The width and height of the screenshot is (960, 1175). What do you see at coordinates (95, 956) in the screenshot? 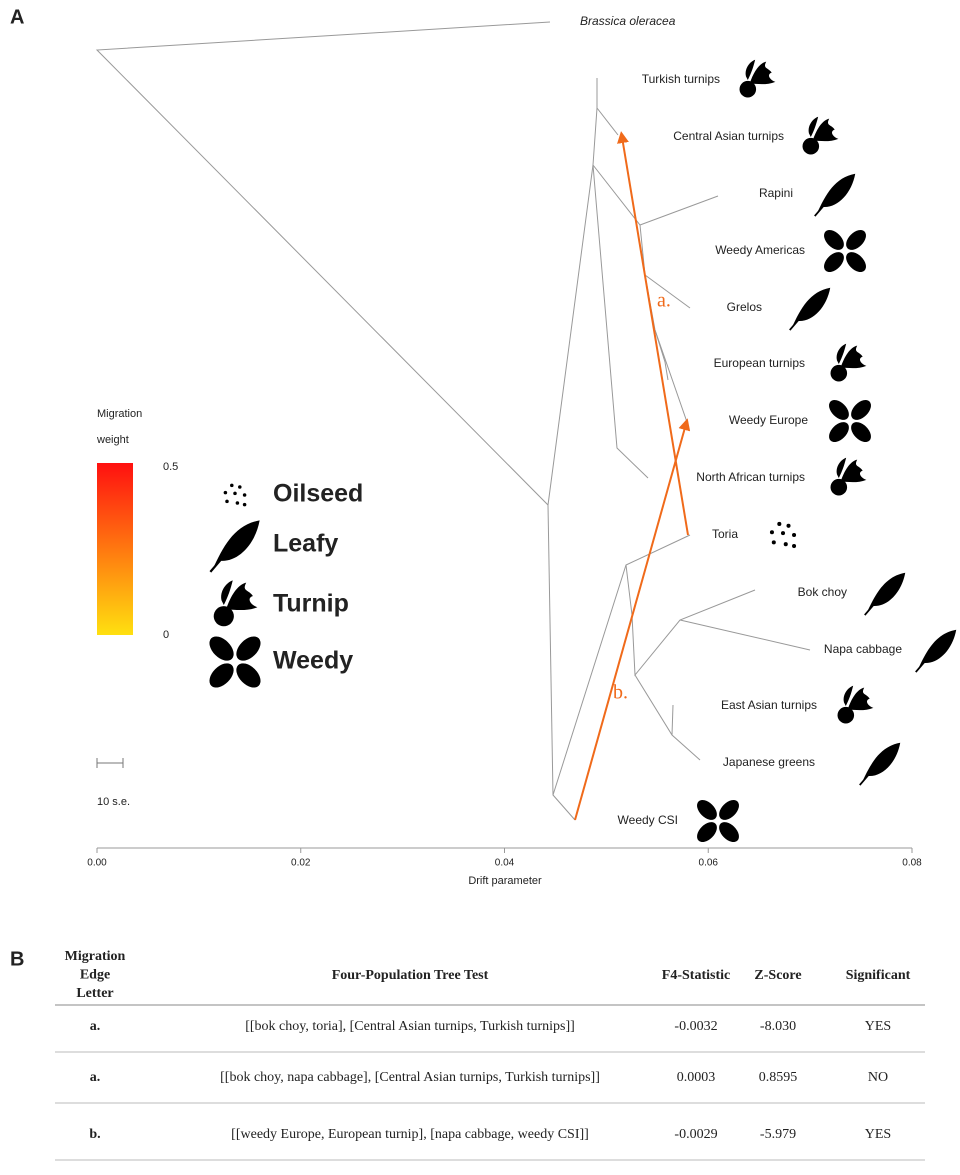
I see `table-header: Migration` at bounding box center [95, 956].